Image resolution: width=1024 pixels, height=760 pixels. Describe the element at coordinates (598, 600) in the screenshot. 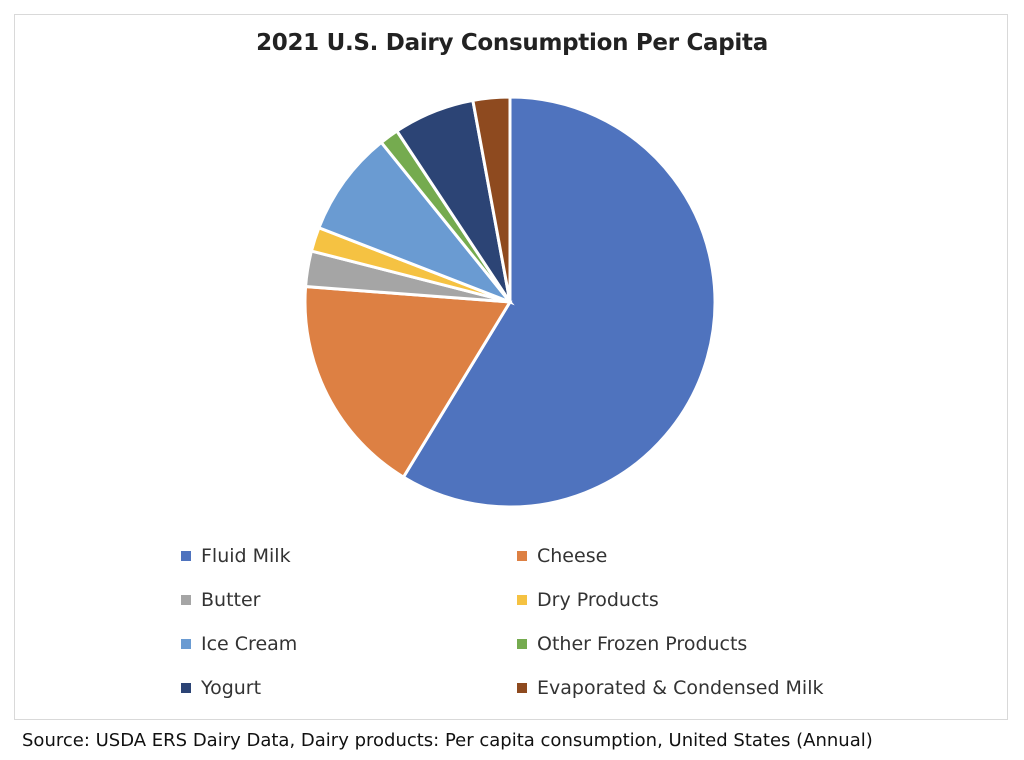

I see `legend-label: Dry Products` at that location.